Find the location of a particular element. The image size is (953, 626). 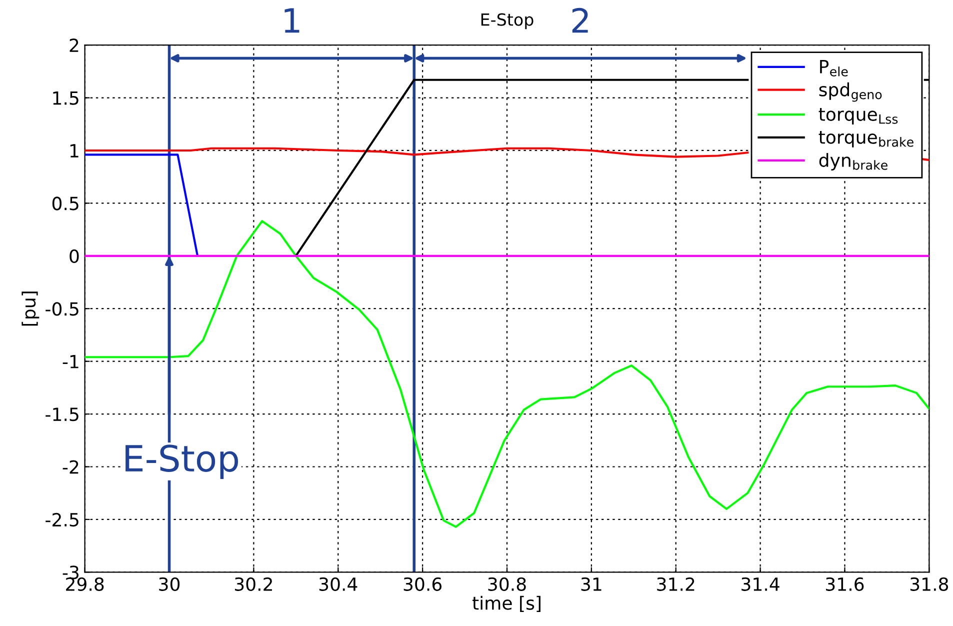

legend-label: P$_{ele}$ is located at coordinates (834, 68).